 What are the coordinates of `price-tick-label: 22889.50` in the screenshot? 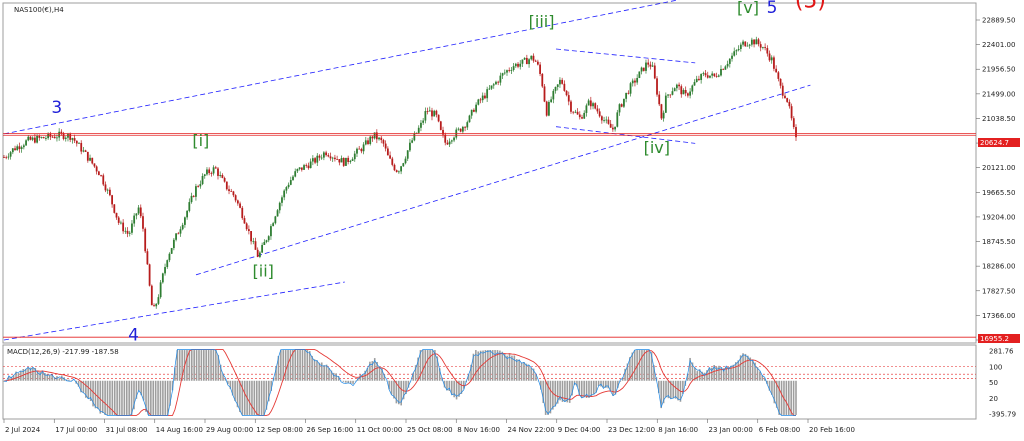 It's located at (998, 21).